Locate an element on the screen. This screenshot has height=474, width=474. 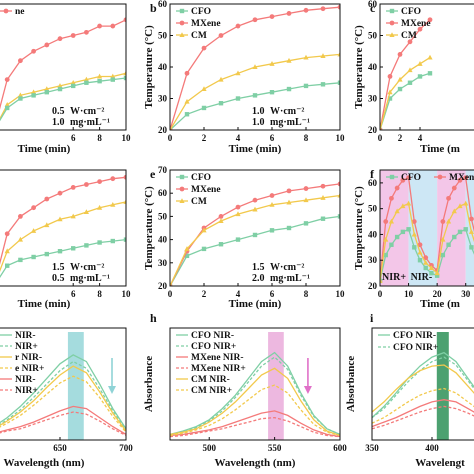
x-tick-label: 2 is located at coordinates (204, 138).